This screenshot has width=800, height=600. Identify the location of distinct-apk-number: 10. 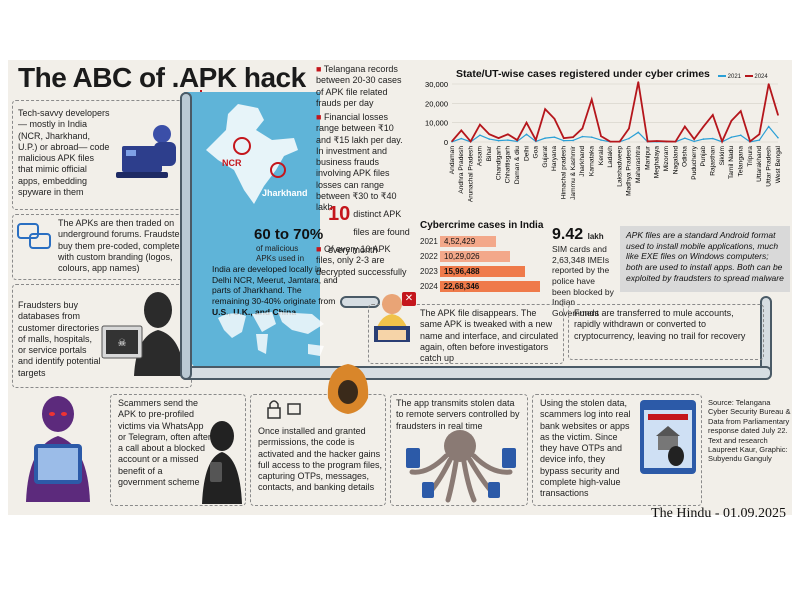
(339, 214).